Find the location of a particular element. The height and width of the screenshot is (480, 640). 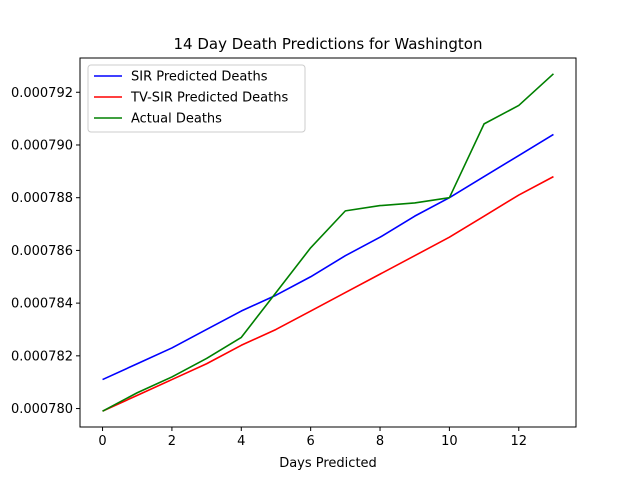

legend-label-2: Actual Deaths is located at coordinates (176, 119).